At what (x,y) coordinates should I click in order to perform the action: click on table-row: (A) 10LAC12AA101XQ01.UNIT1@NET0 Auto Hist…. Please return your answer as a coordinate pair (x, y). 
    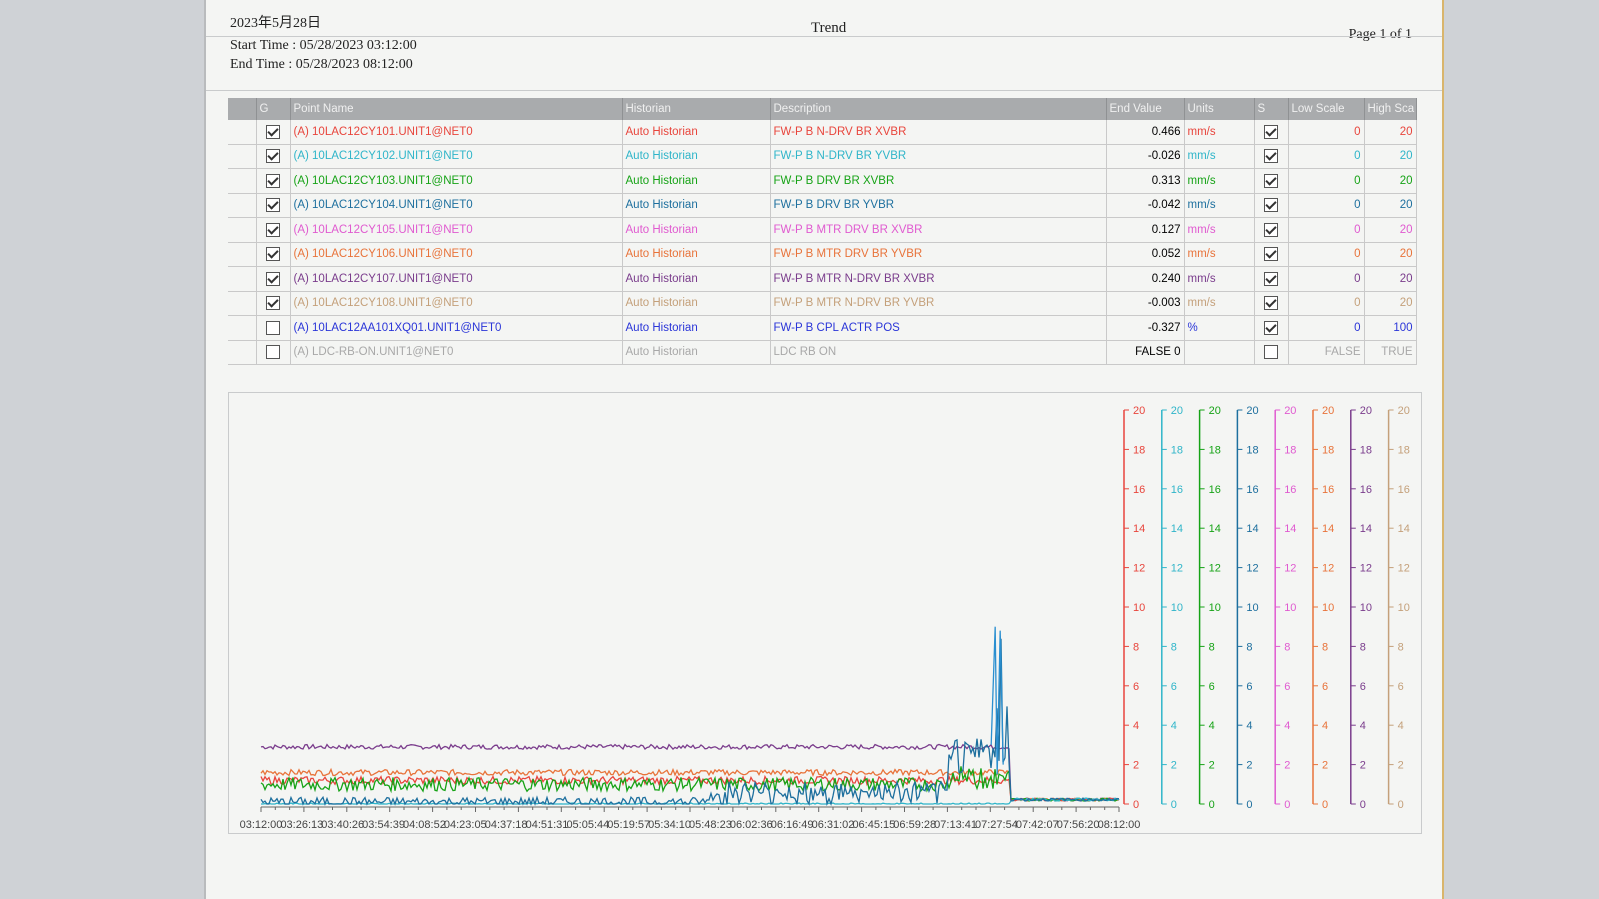
    Looking at the image, I should click on (822, 328).